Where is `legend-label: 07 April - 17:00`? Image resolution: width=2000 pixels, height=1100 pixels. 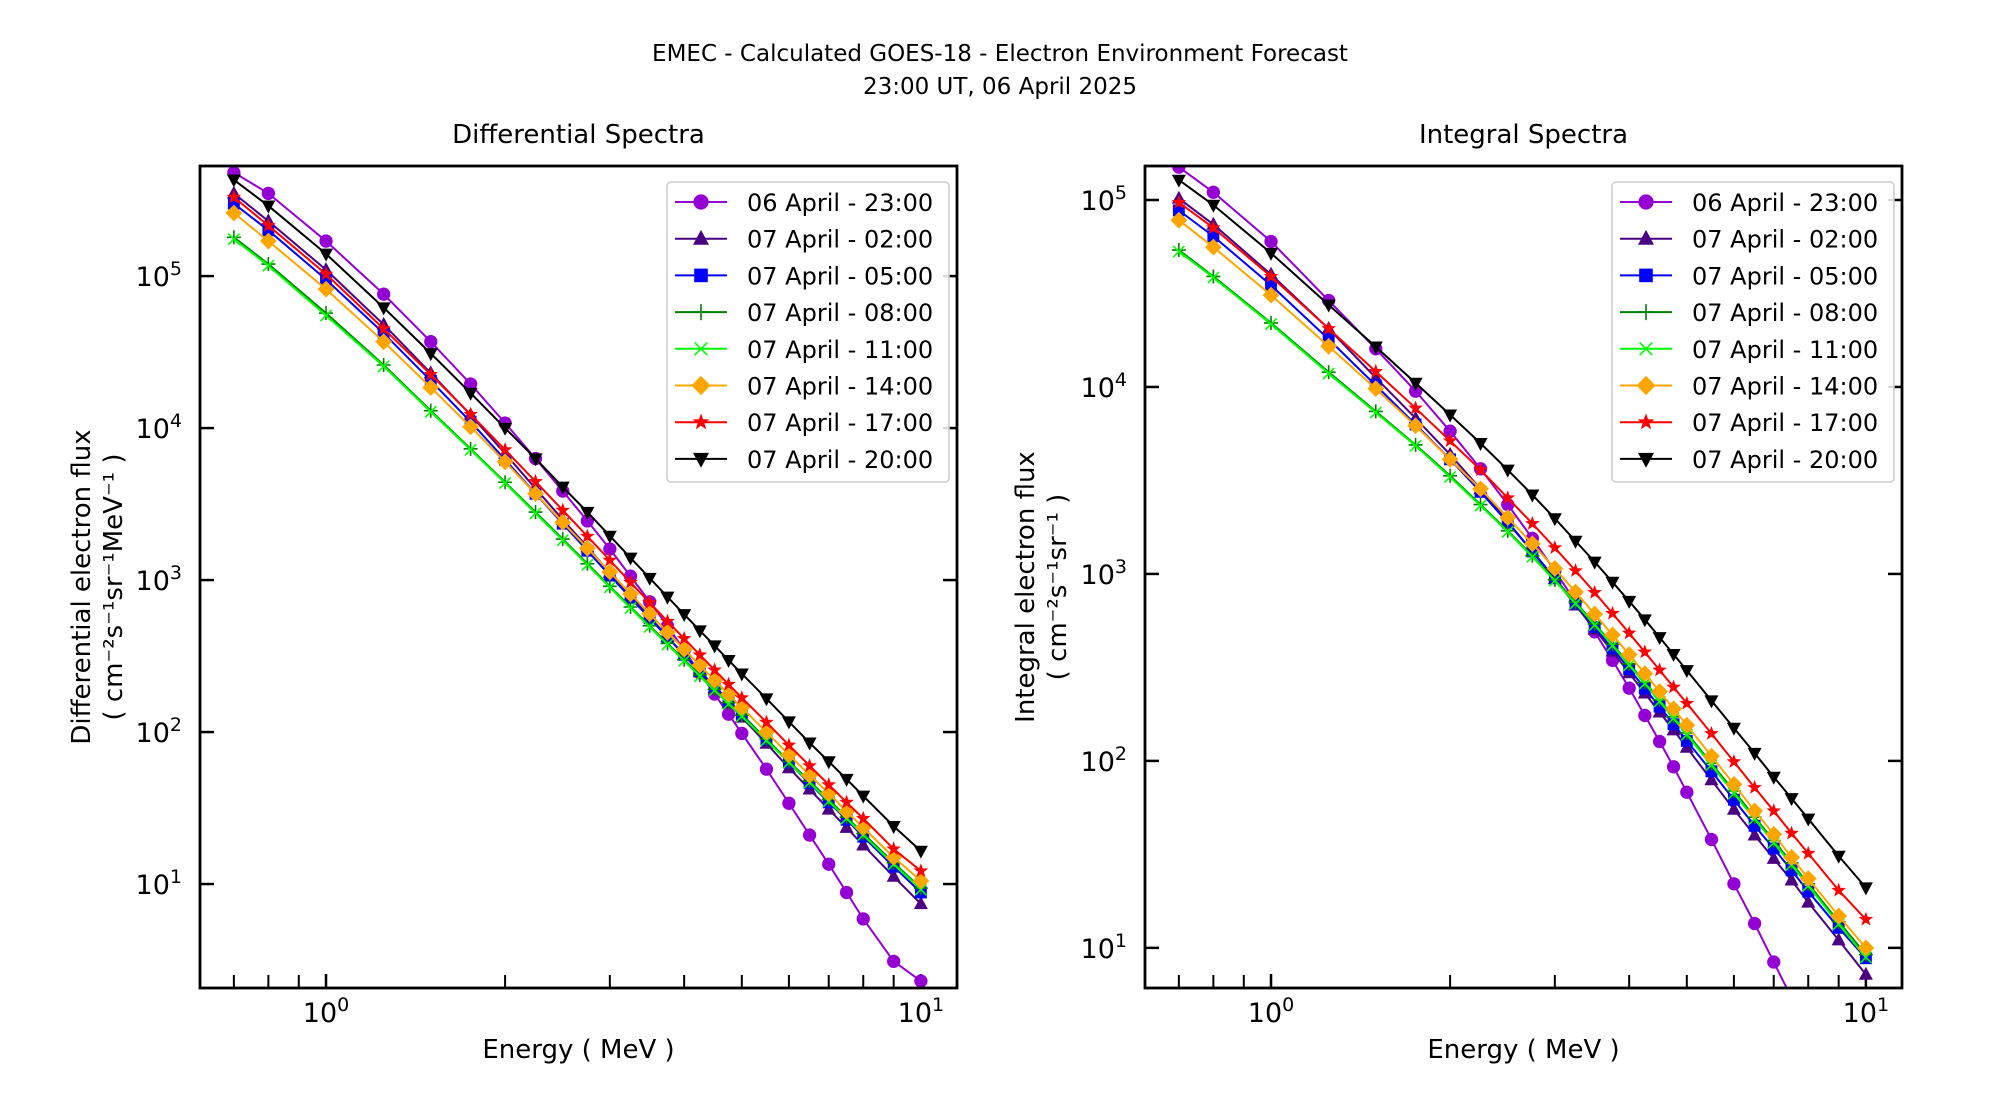
legend-label: 07 April - 17:00 is located at coordinates (1785, 423).